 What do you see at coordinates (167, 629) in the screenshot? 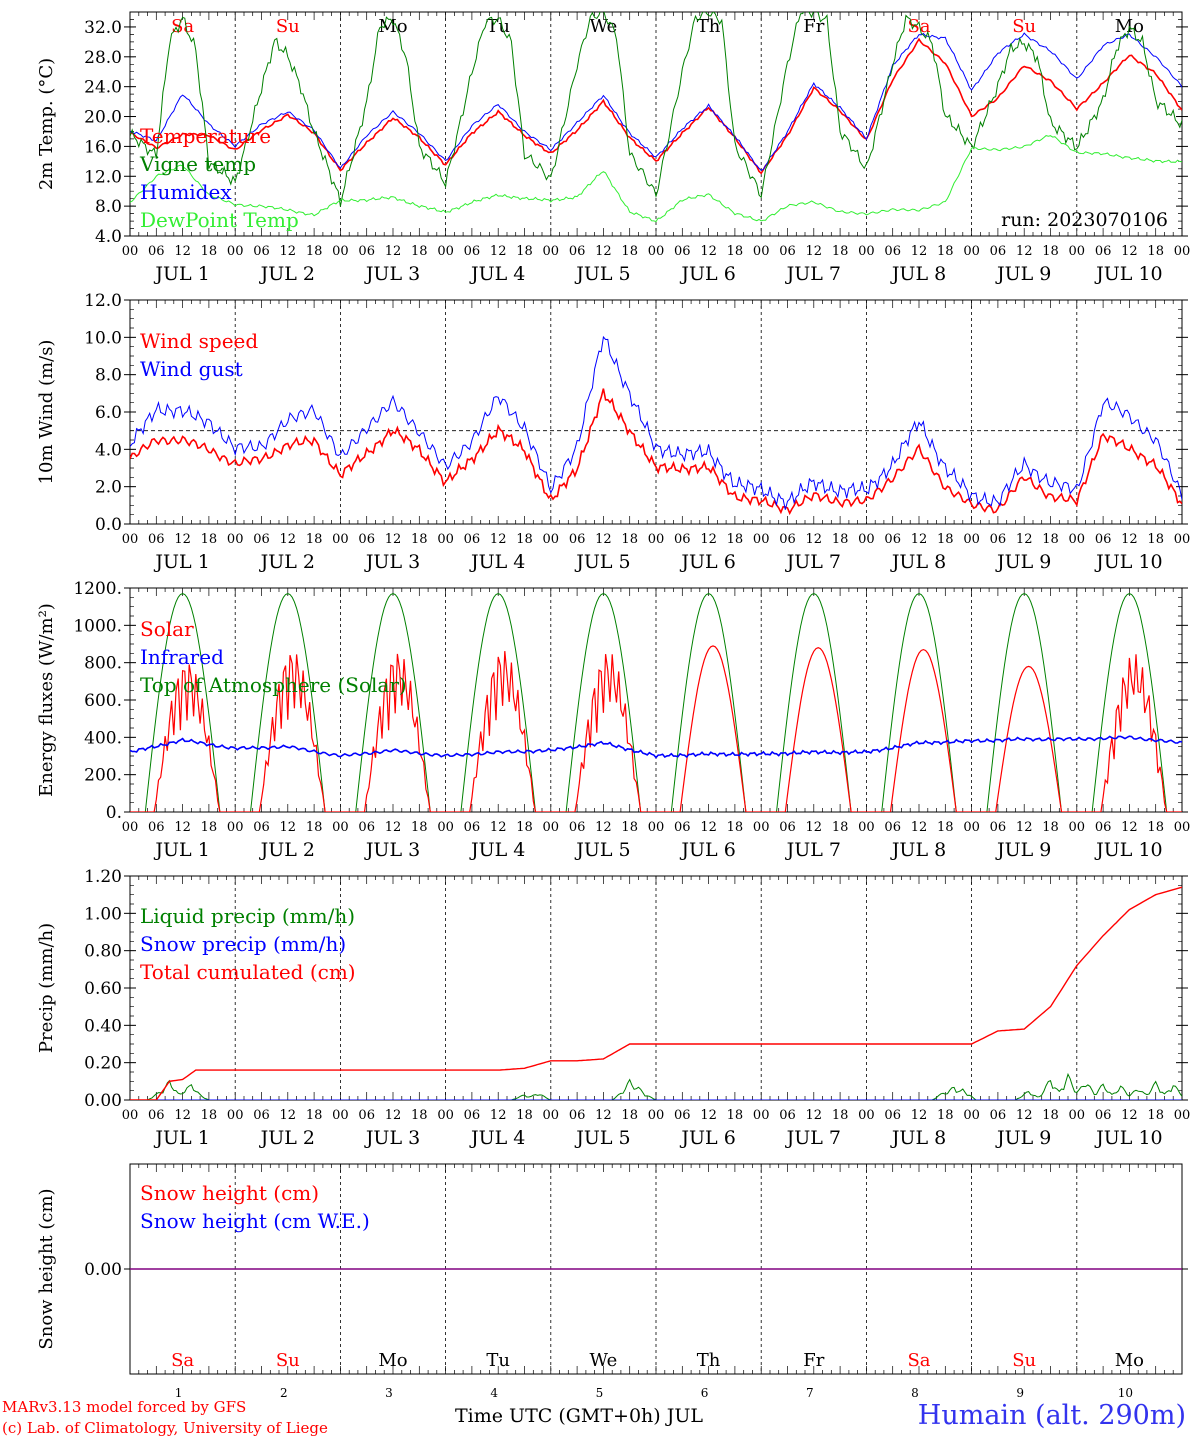
I see `legend-solar: Solar` at bounding box center [167, 629].